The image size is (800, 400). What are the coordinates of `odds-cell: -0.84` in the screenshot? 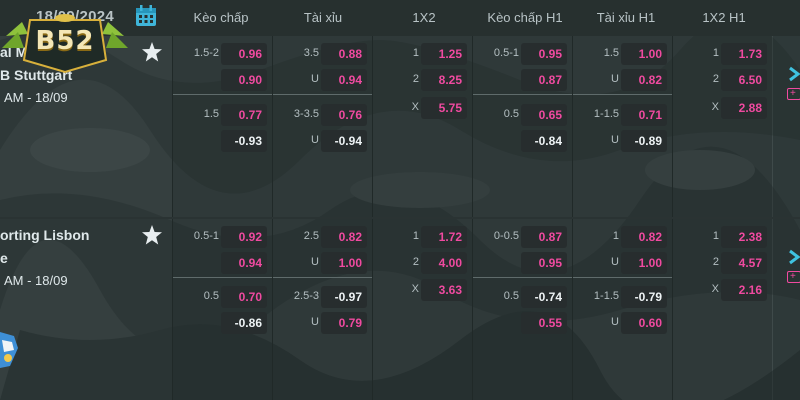 It's located at (523, 141).